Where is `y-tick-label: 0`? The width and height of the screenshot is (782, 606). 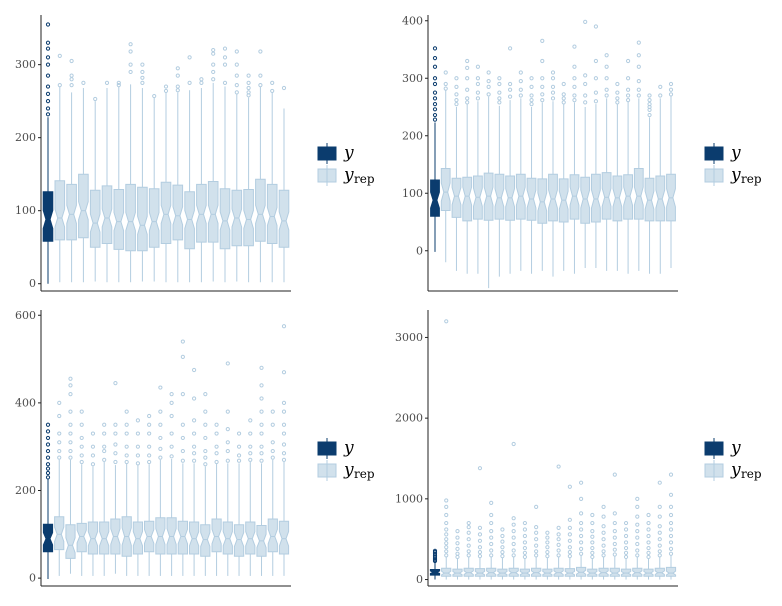
y-tick-label: 0 is located at coordinates (32, 578).